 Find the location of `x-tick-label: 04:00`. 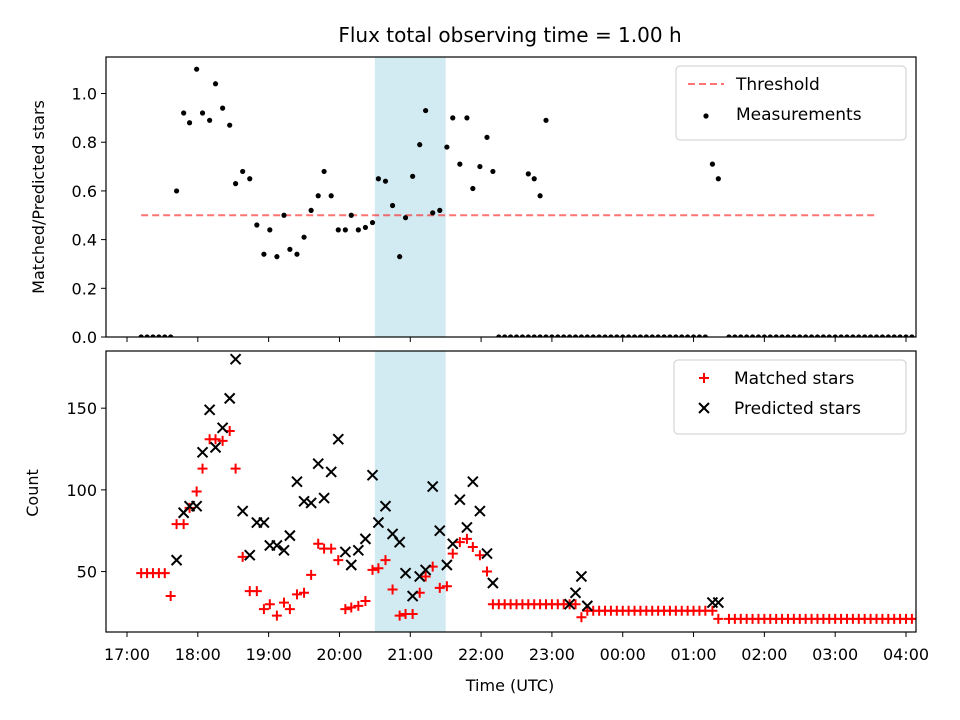

x-tick-label: 04:00 is located at coordinates (906, 654).